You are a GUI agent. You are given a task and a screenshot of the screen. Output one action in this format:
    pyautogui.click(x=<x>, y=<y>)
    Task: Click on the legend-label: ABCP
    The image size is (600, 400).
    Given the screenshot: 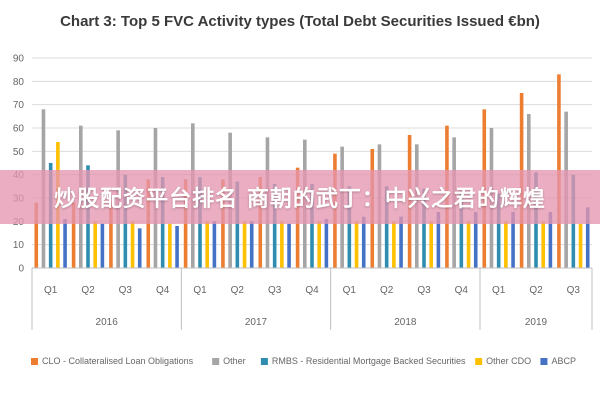 What is the action you would take?
    pyautogui.click(x=563, y=361)
    